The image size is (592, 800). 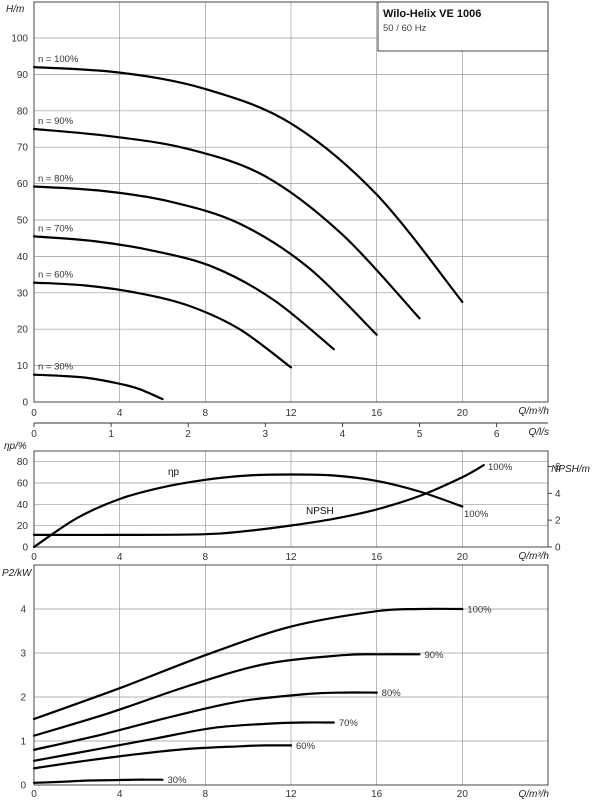 What do you see at coordinates (23, 698) in the screenshot?
I see `power-ytick-label: 2` at bounding box center [23, 698].